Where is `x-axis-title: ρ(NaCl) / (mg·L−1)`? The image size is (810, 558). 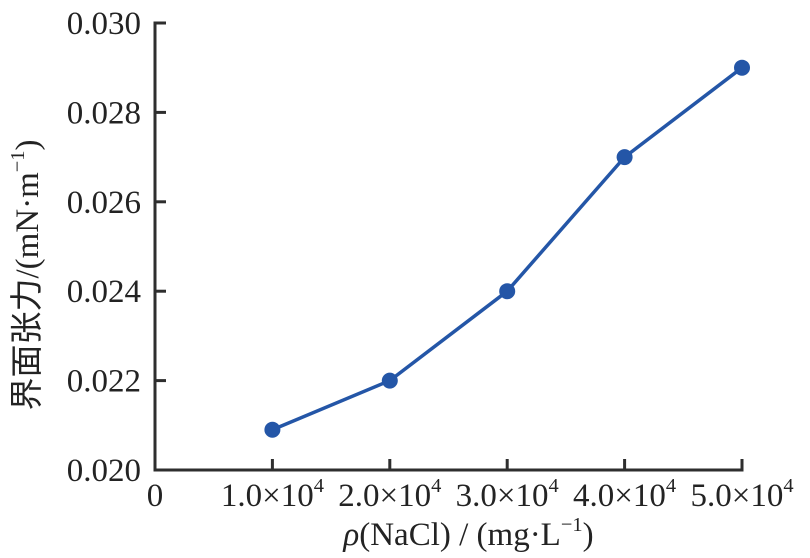 x-axis-title: ρ(NaCl) / (mg·L−1) is located at coordinates (467, 533).